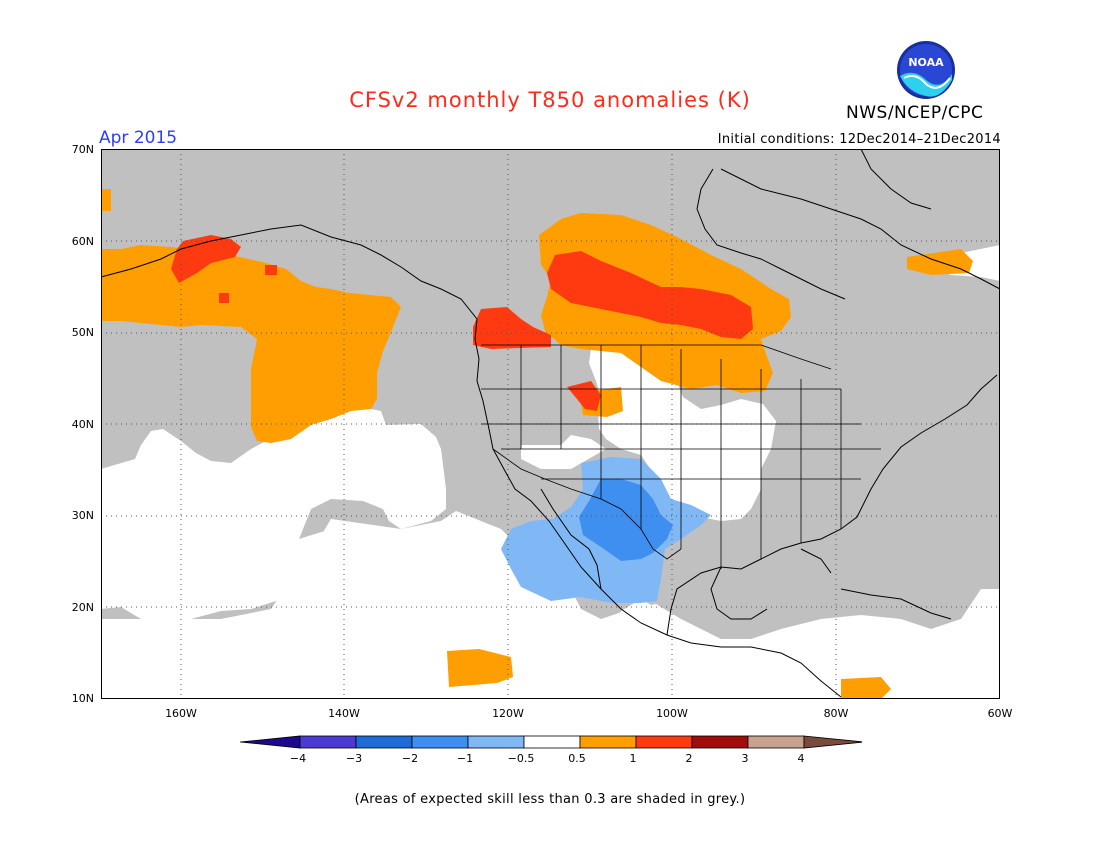  What do you see at coordinates (672, 713) in the screenshot?
I see `lon-label-100w: 100W` at bounding box center [672, 713].